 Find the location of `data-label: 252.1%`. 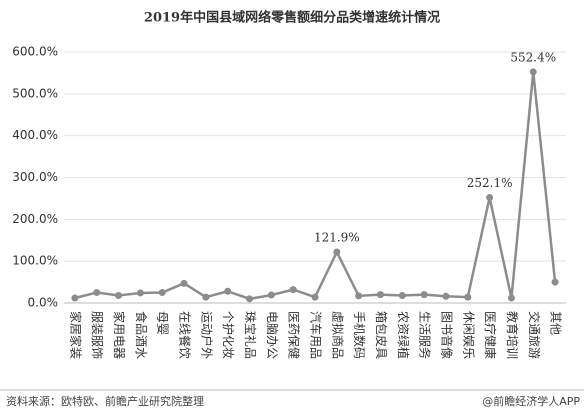

data-label: 252.1% is located at coordinates (490, 183).